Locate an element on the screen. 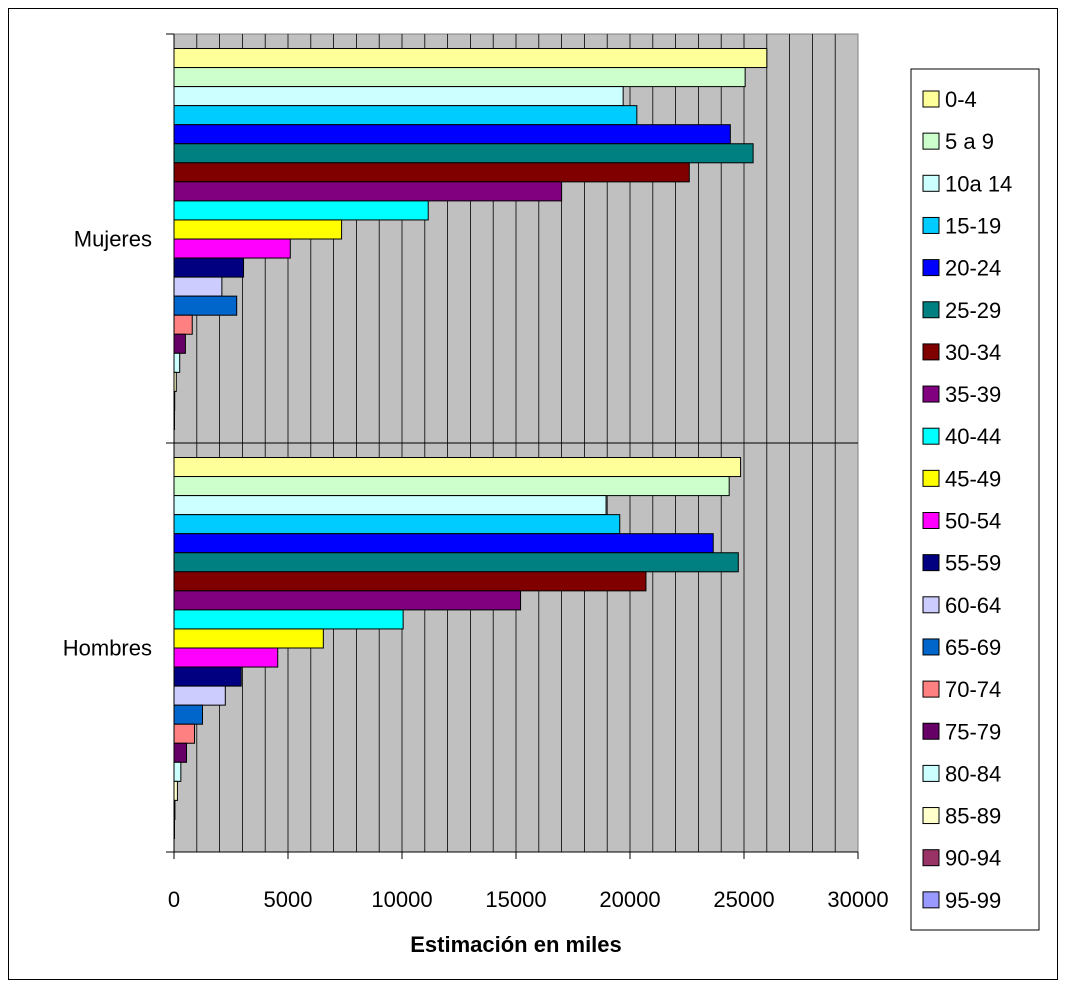 The image size is (1067, 990). x-tick-label: 30000 is located at coordinates (857, 899).